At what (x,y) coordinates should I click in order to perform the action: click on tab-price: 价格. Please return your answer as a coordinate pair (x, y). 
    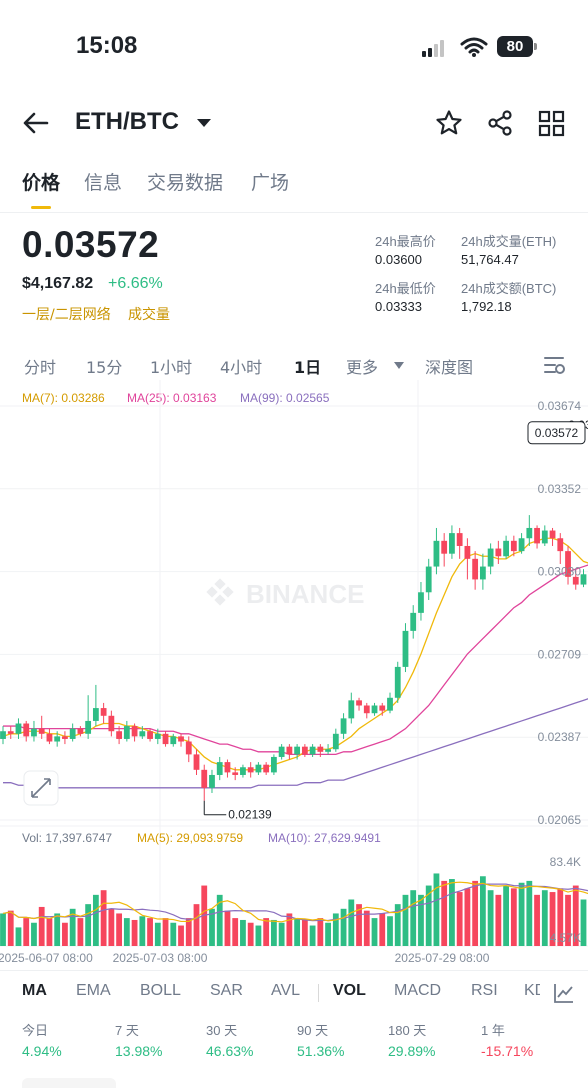
    Looking at the image, I should click on (41, 183).